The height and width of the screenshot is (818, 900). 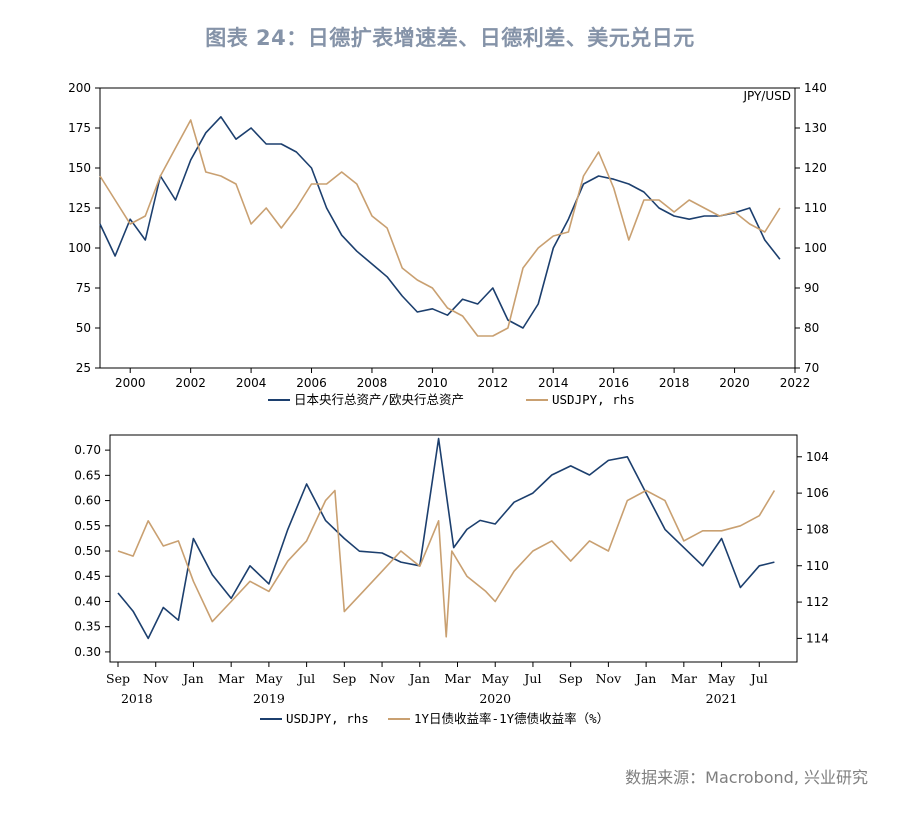 What do you see at coordinates (79, 248) in the screenshot?
I see `top-left-tick-label: 100` at bounding box center [79, 248].